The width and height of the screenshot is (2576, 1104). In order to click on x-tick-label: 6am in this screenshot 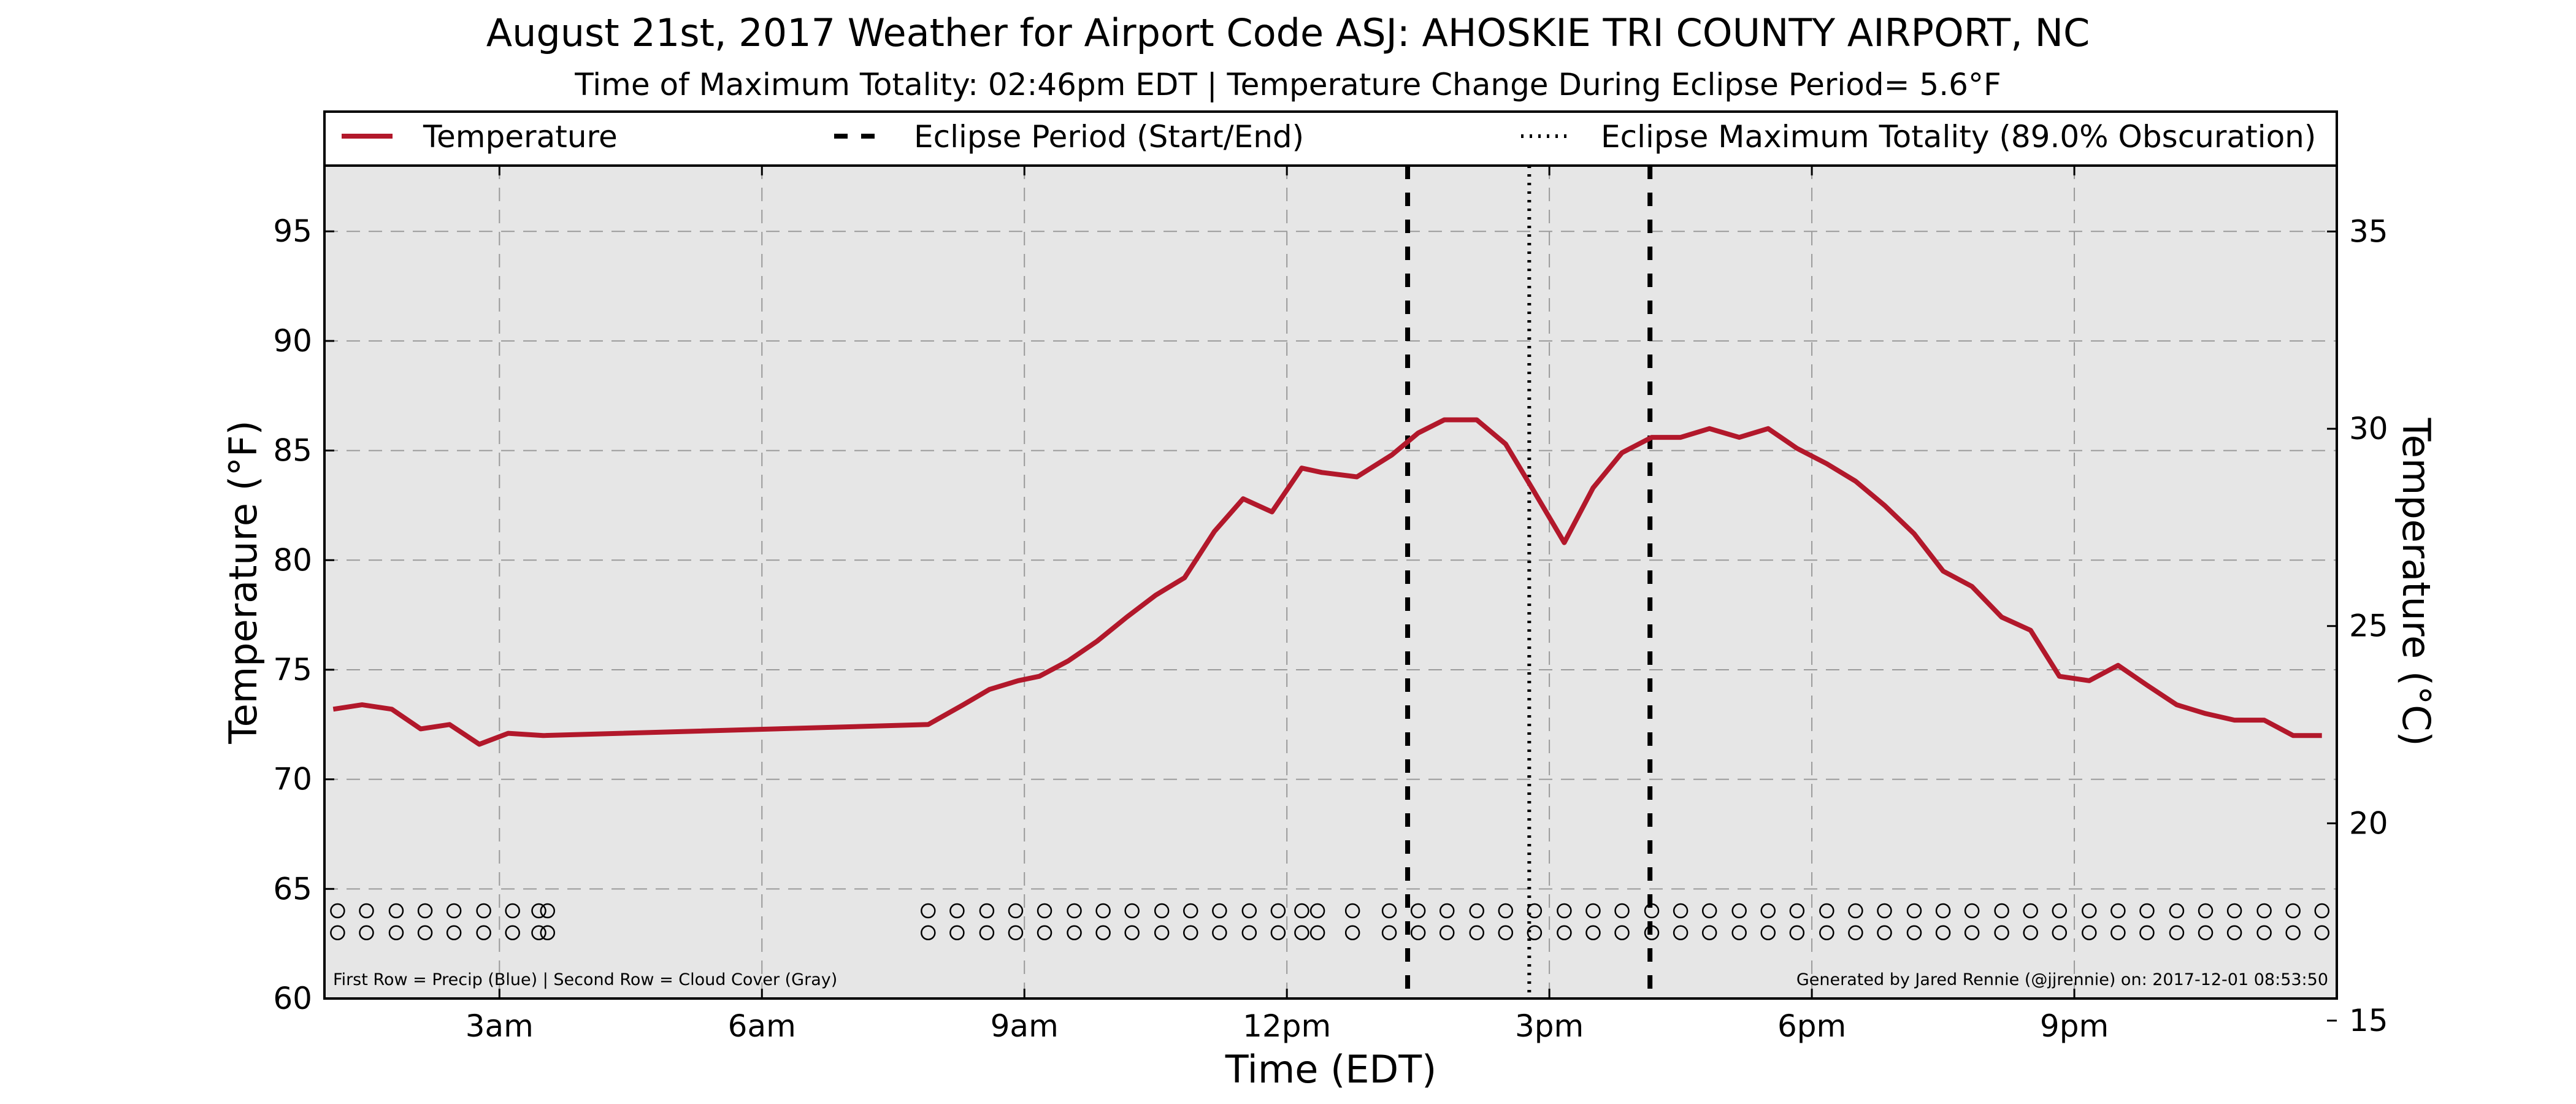, I will do `click(762, 1026)`.